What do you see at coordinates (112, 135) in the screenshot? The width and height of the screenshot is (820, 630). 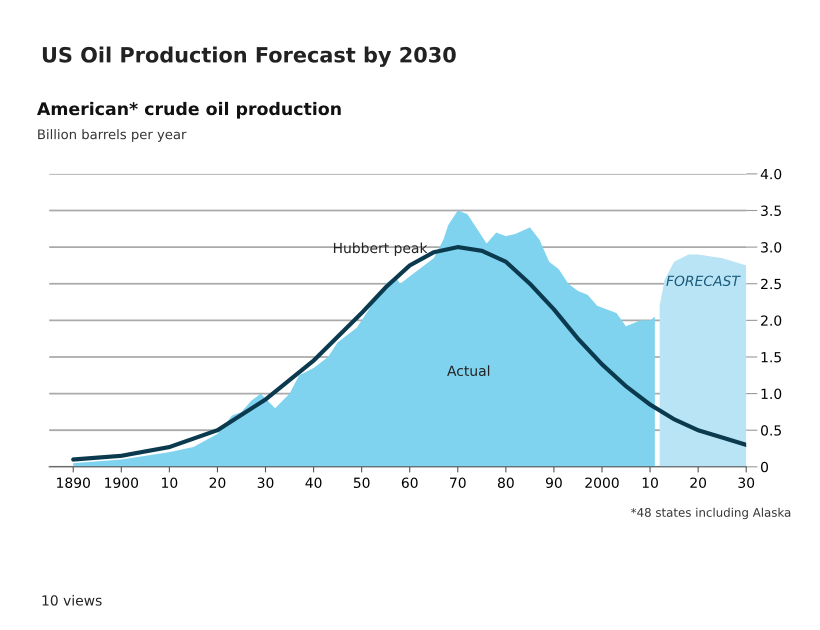 I see `y-axis-title: Billion barrels per year` at bounding box center [112, 135].